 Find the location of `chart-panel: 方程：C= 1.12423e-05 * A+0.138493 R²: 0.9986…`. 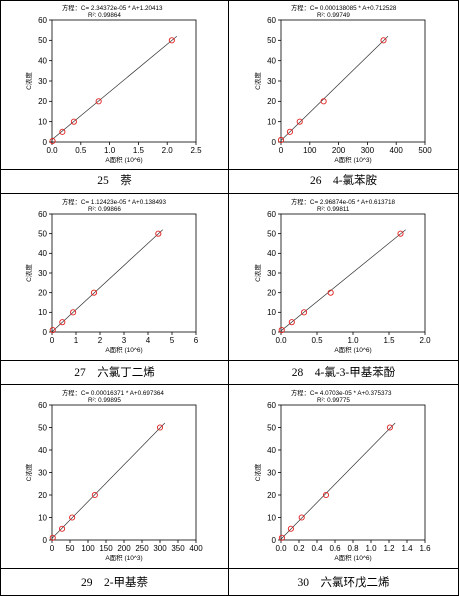

chart-panel: 方程：C= 1.12423e-05 * A+0.138493 R²: 0.9986… is located at coordinates (114, 277).